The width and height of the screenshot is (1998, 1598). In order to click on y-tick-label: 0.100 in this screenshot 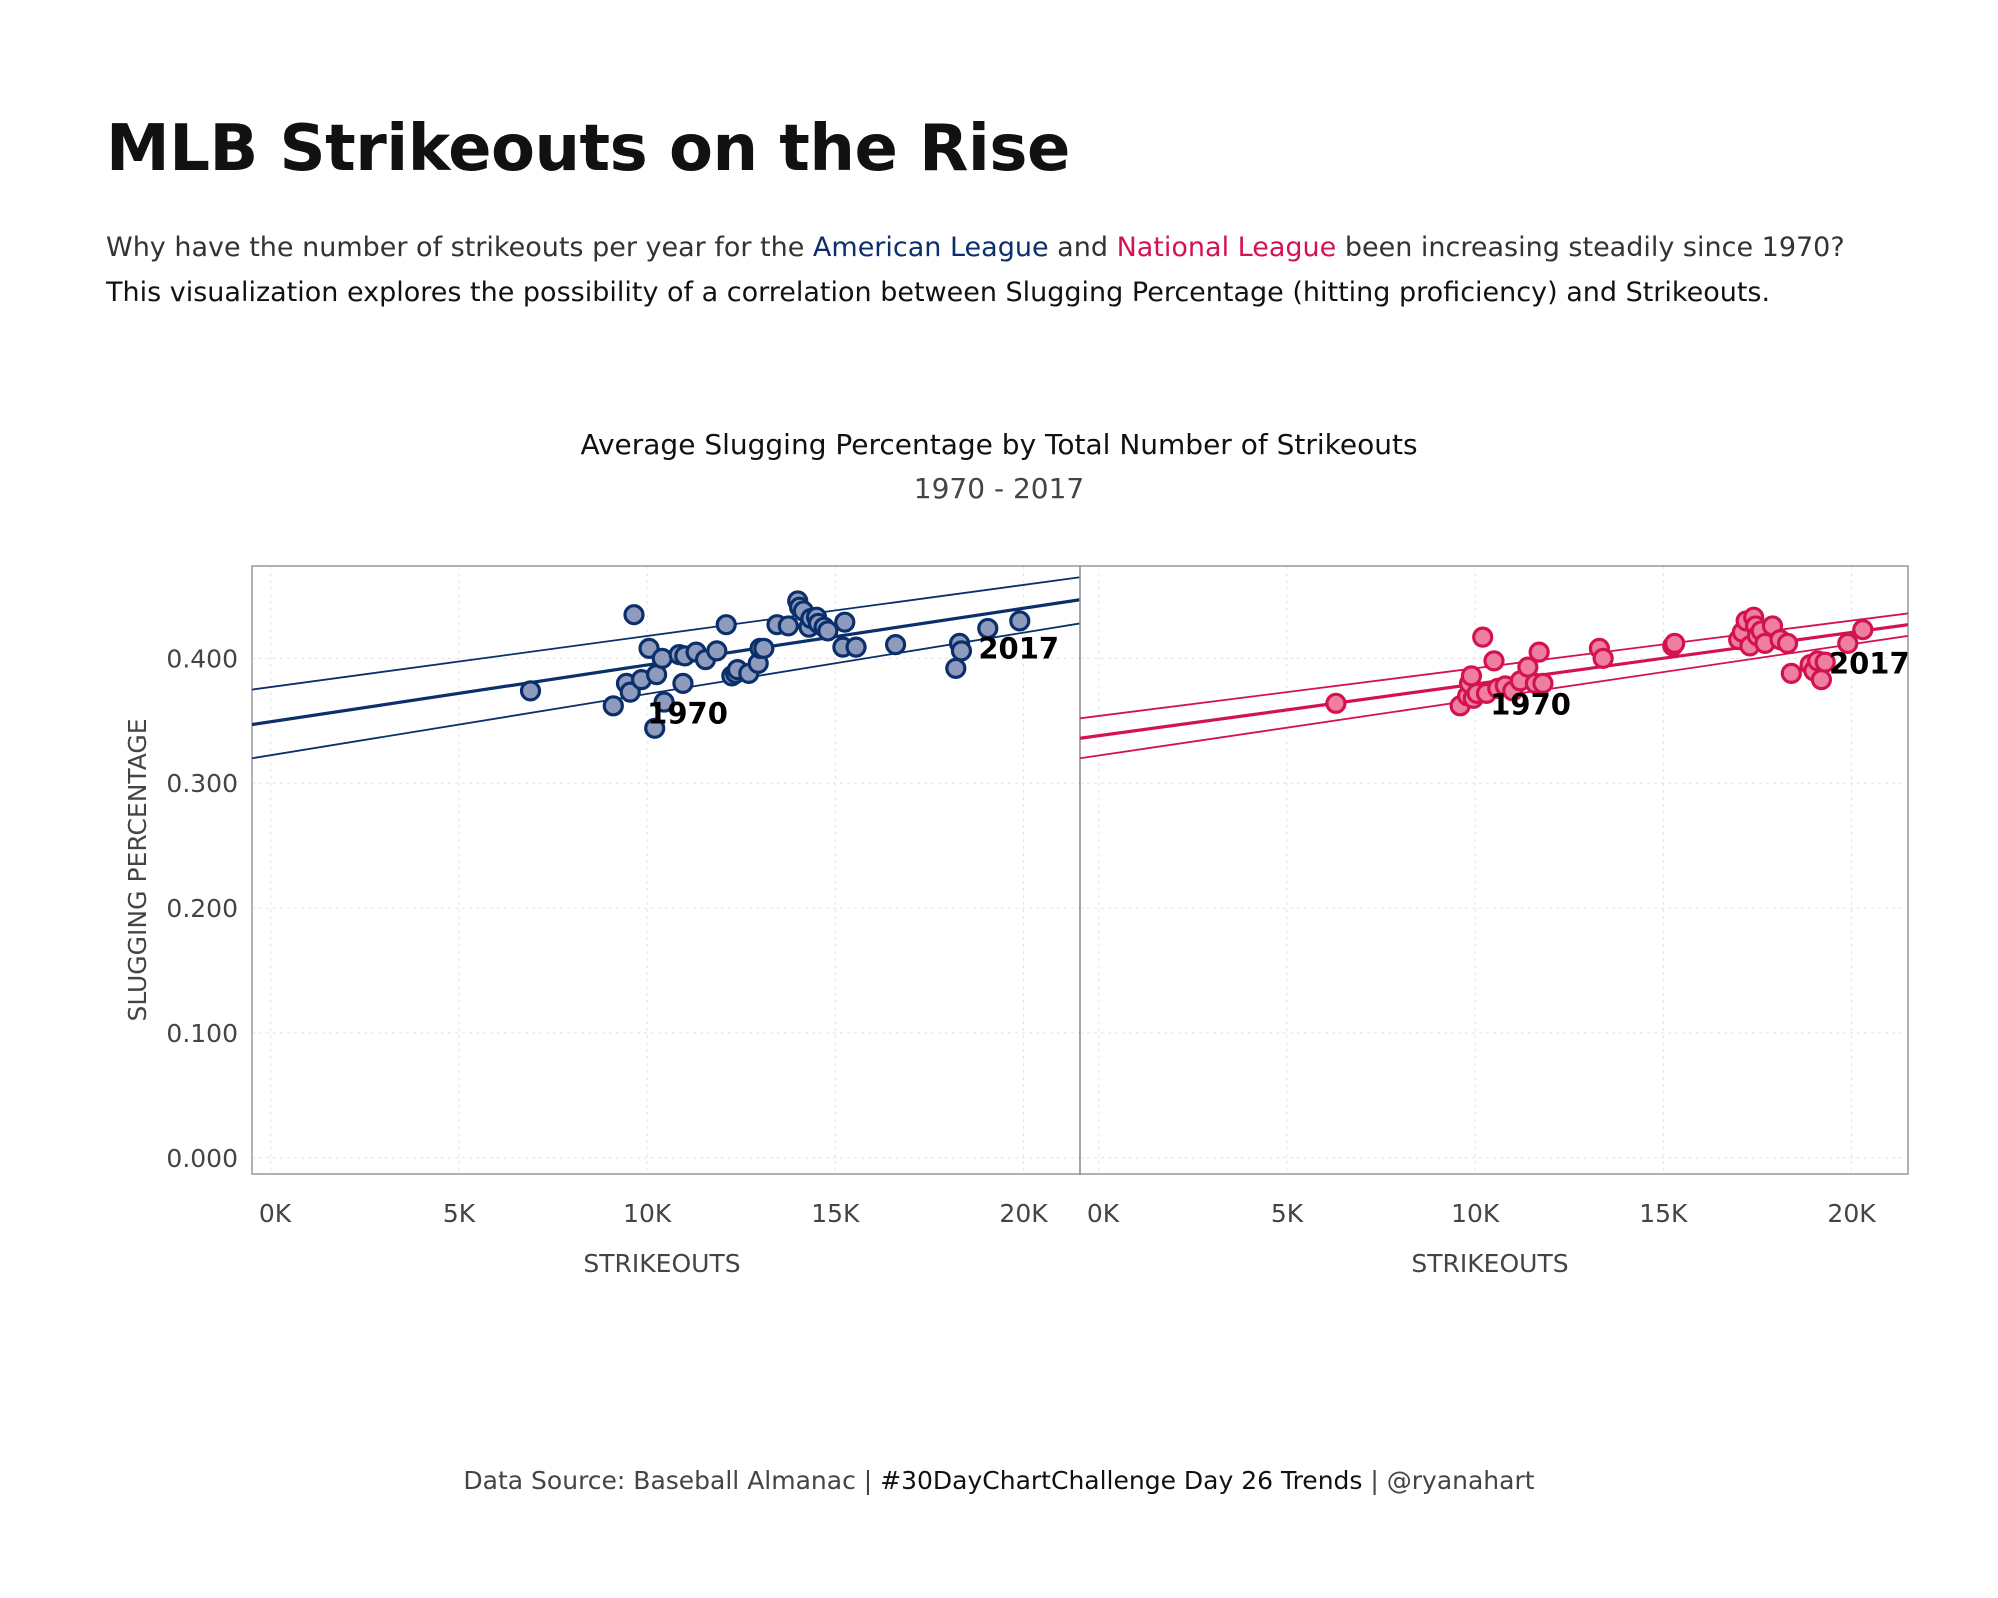, I will do `click(202, 1033)`.